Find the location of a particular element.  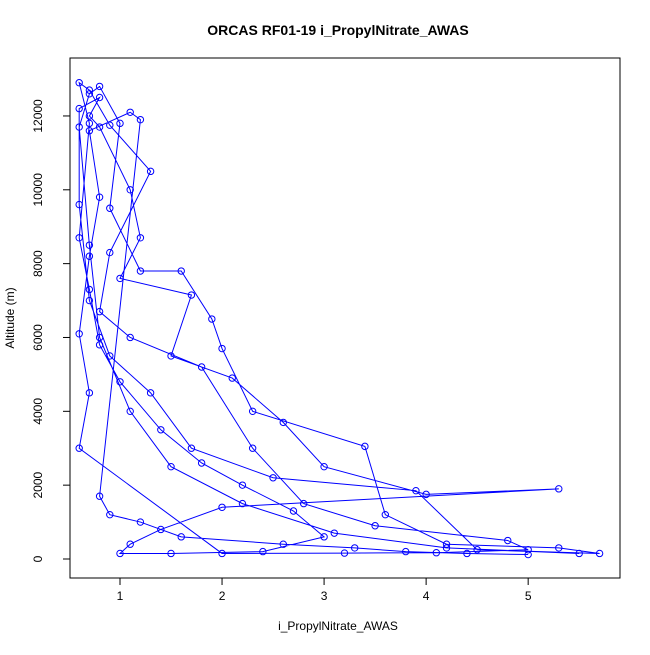

x-tick-label: 3 is located at coordinates (324, 596).